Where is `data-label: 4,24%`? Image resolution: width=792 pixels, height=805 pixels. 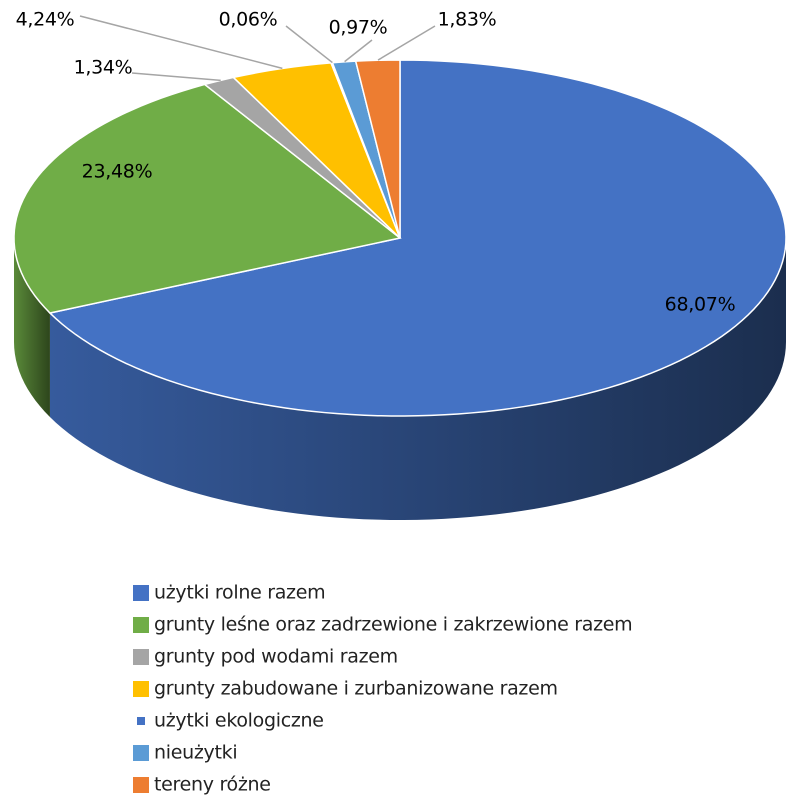 data-label: 4,24% is located at coordinates (45, 20).